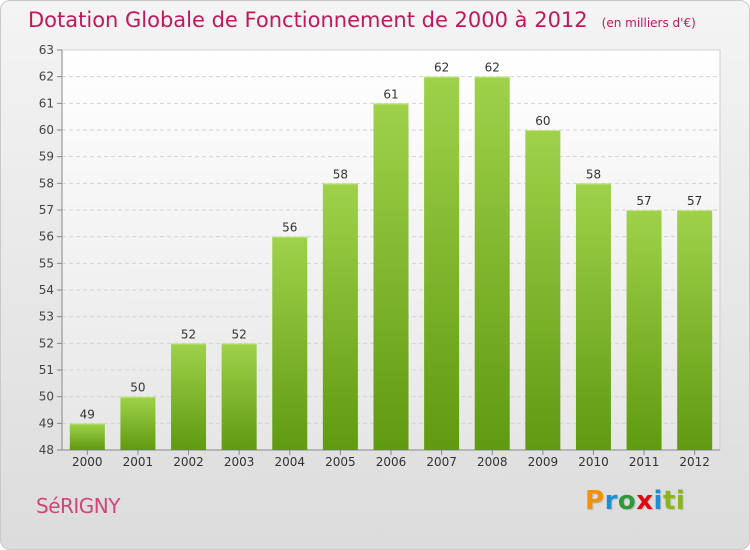 Image resolution: width=750 pixels, height=550 pixels. I want to click on y-tick-label: 58, so click(46, 183).